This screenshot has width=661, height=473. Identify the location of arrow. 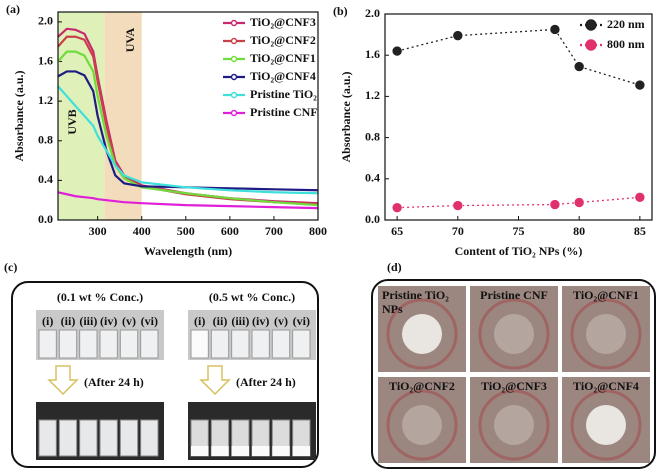
(63, 380).